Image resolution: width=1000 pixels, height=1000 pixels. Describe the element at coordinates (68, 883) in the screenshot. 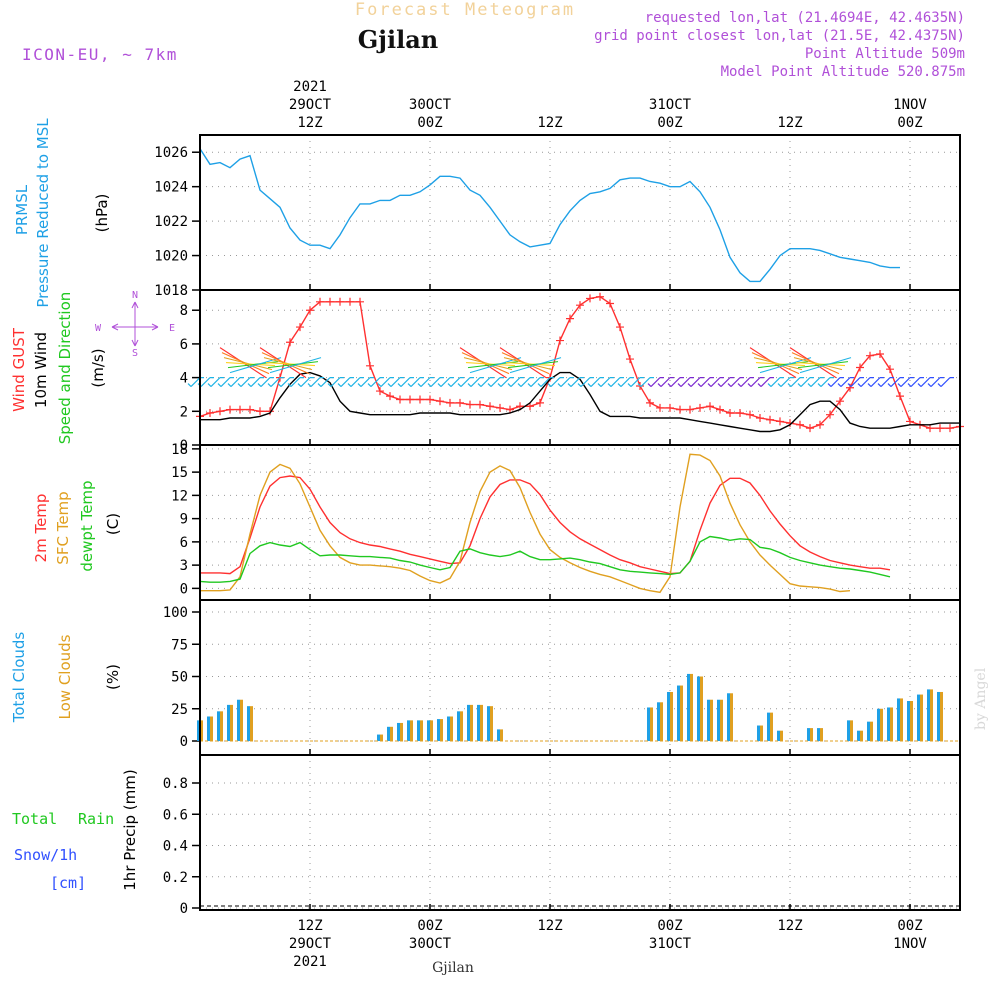

I see `precip-cm-label: [cm]` at that location.